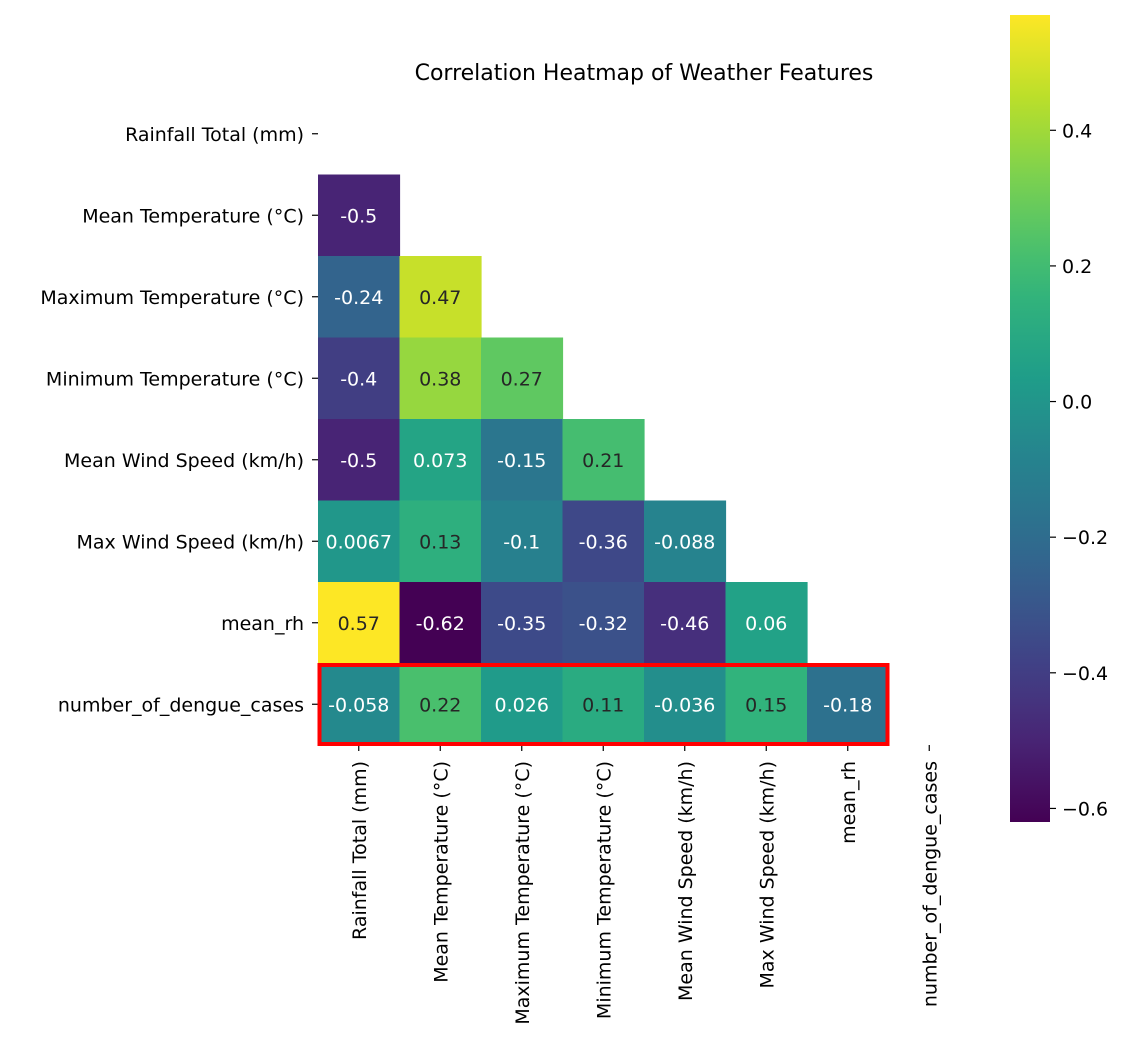  I want to click on colorbar-gradient, so click(1030, 418).